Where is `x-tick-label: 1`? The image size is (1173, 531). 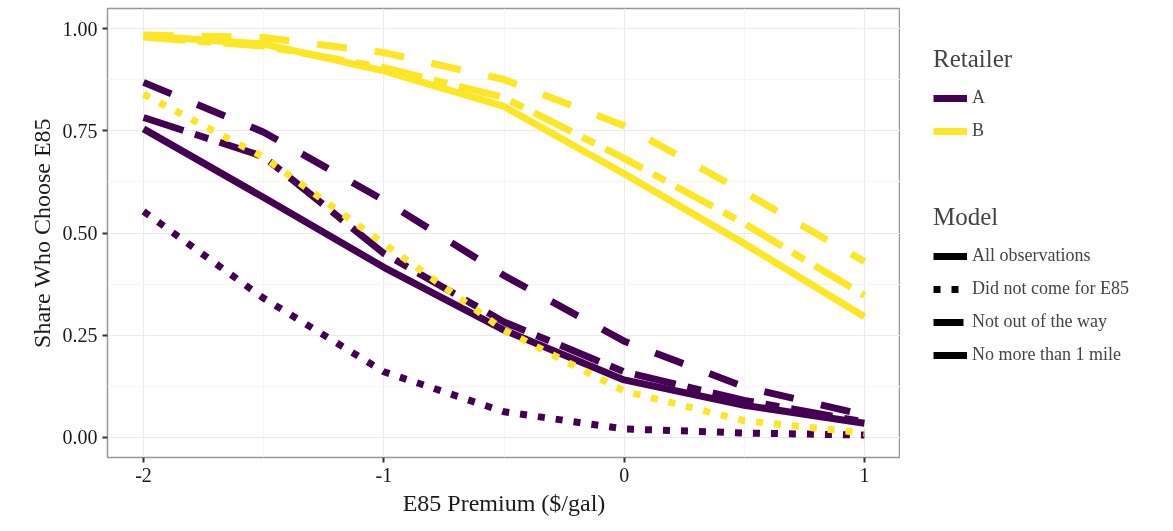 x-tick-label: 1 is located at coordinates (864, 474).